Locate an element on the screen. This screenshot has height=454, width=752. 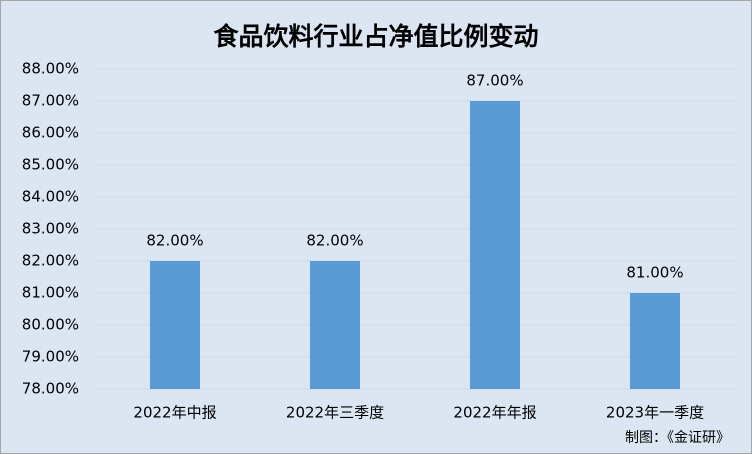
y-tick-label: 81.00% is located at coordinates (50, 293).